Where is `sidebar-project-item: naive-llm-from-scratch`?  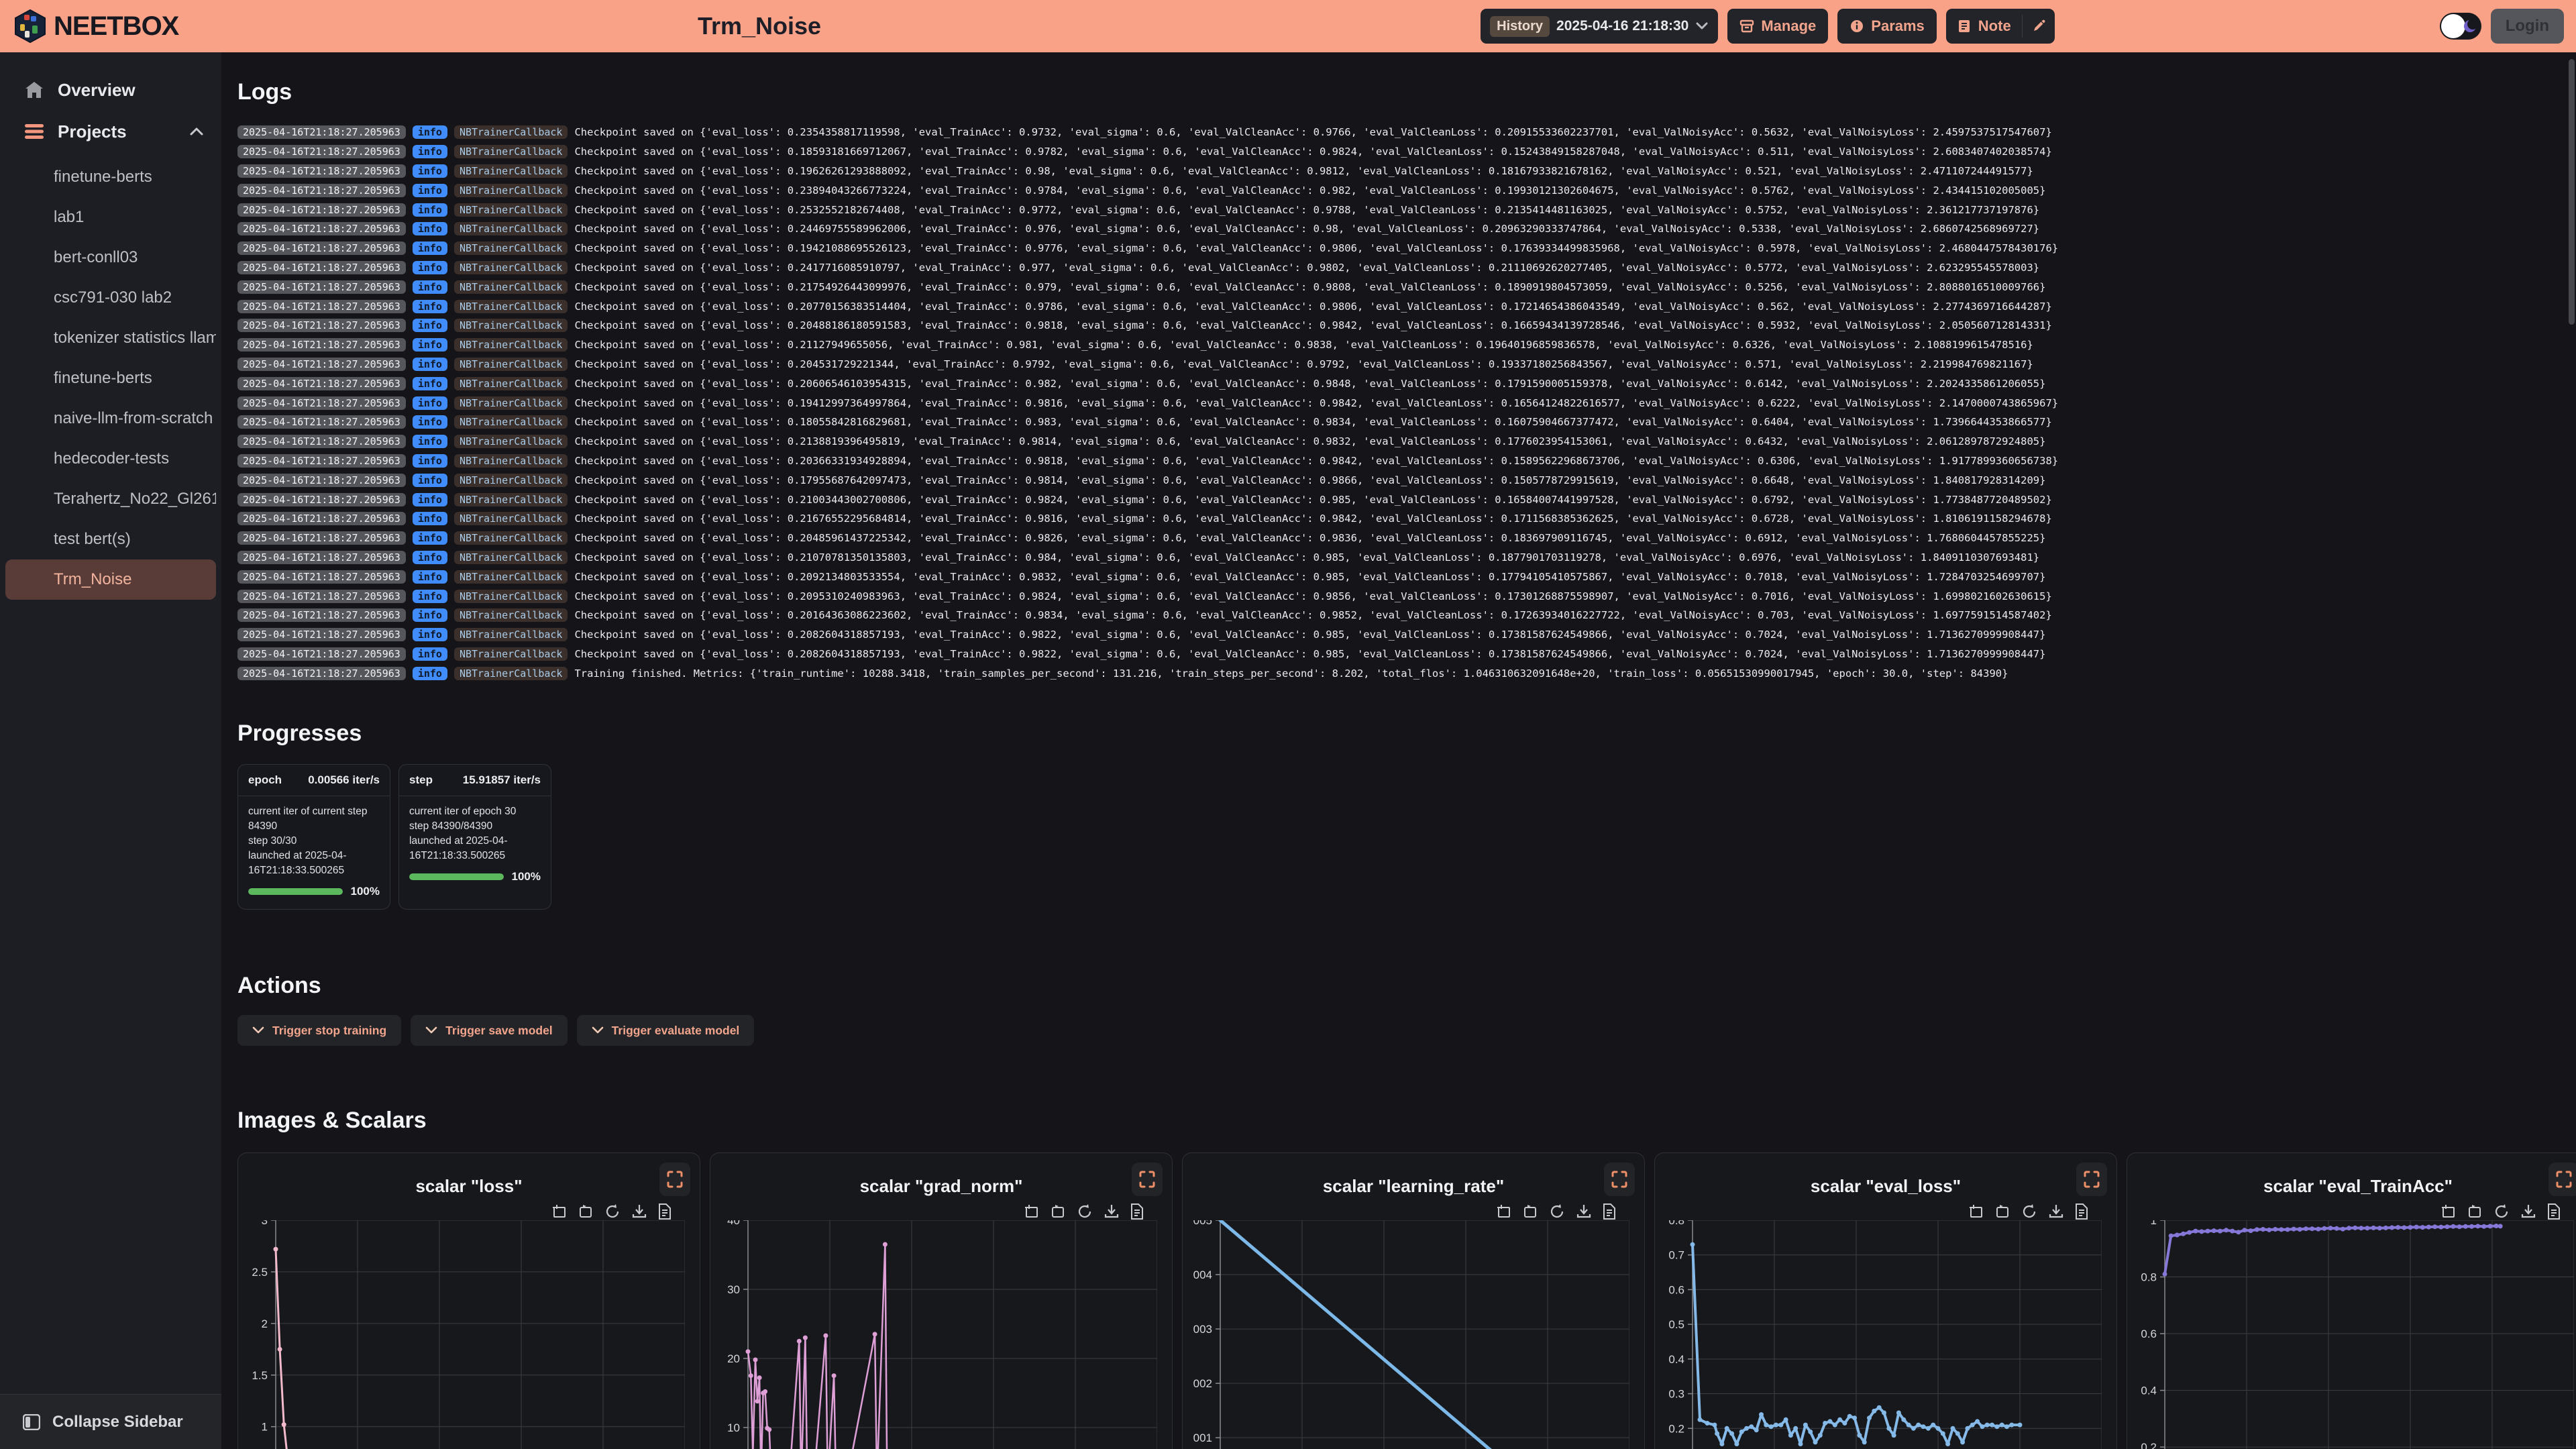
sidebar-project-item: naive-llm-from-scratch is located at coordinates (110, 418).